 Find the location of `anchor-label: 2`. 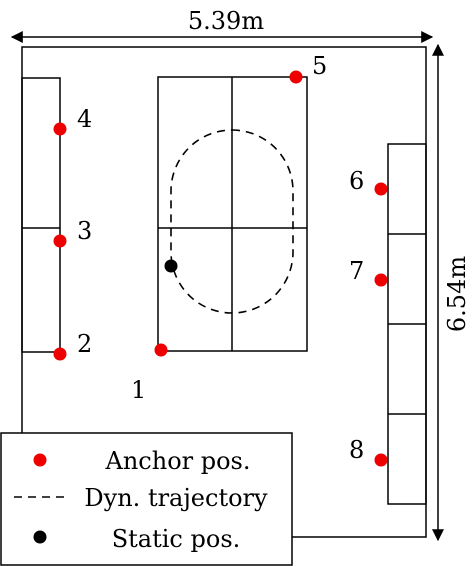

anchor-label: 2 is located at coordinates (84, 344).